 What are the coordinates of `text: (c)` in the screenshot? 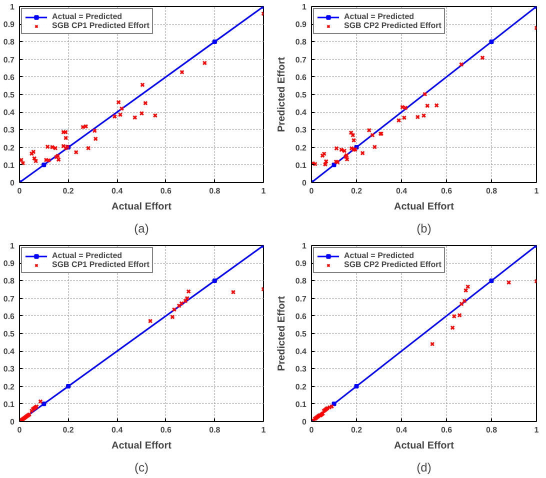 It's located at (141, 467).